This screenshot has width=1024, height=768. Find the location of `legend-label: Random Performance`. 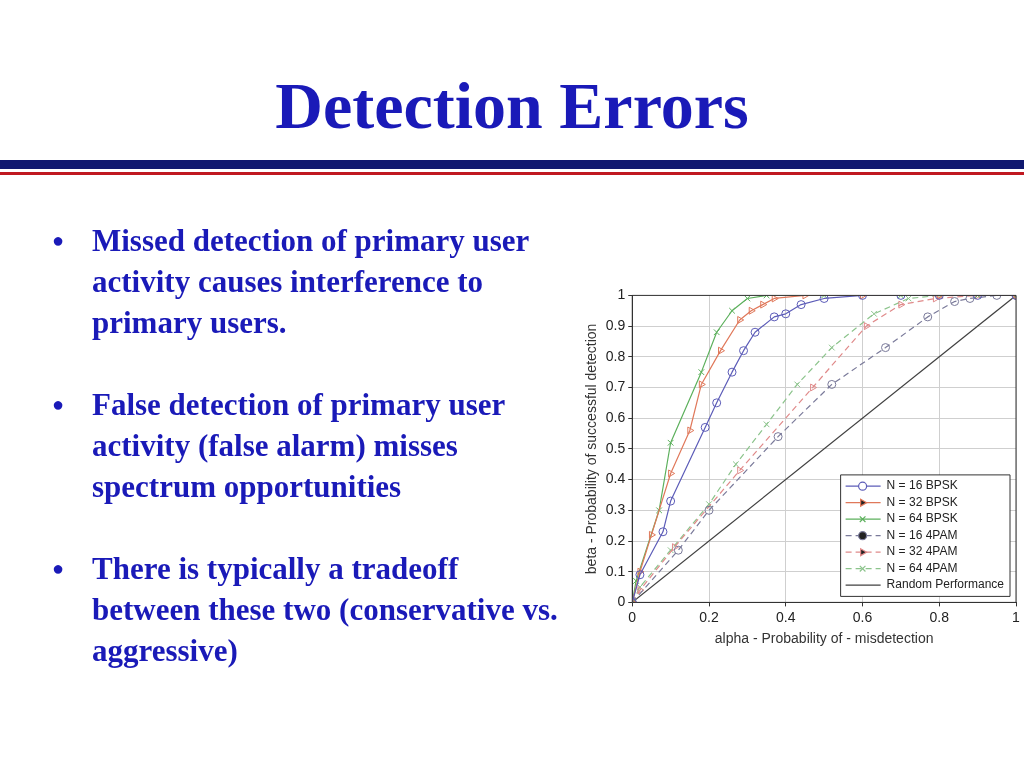

legend-label: Random Performance is located at coordinates (945, 584).